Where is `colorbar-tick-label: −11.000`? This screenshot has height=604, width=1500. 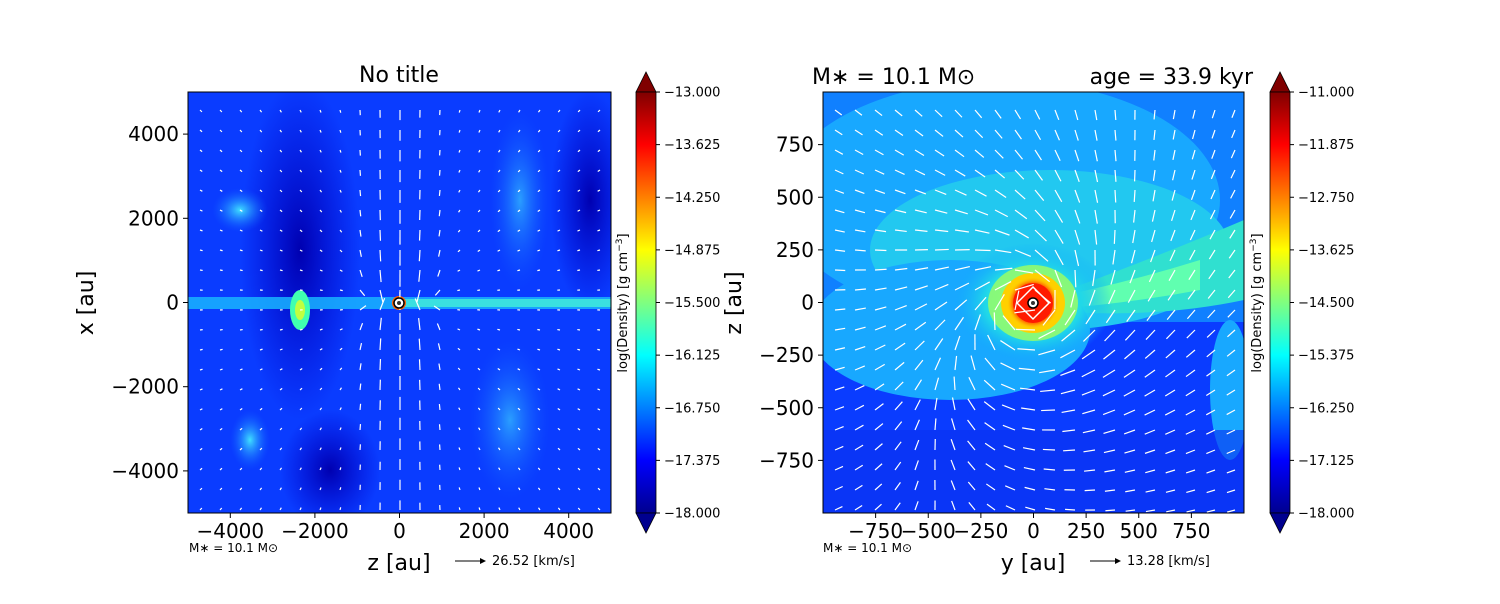 colorbar-tick-label: −11.000 is located at coordinates (1326, 93).